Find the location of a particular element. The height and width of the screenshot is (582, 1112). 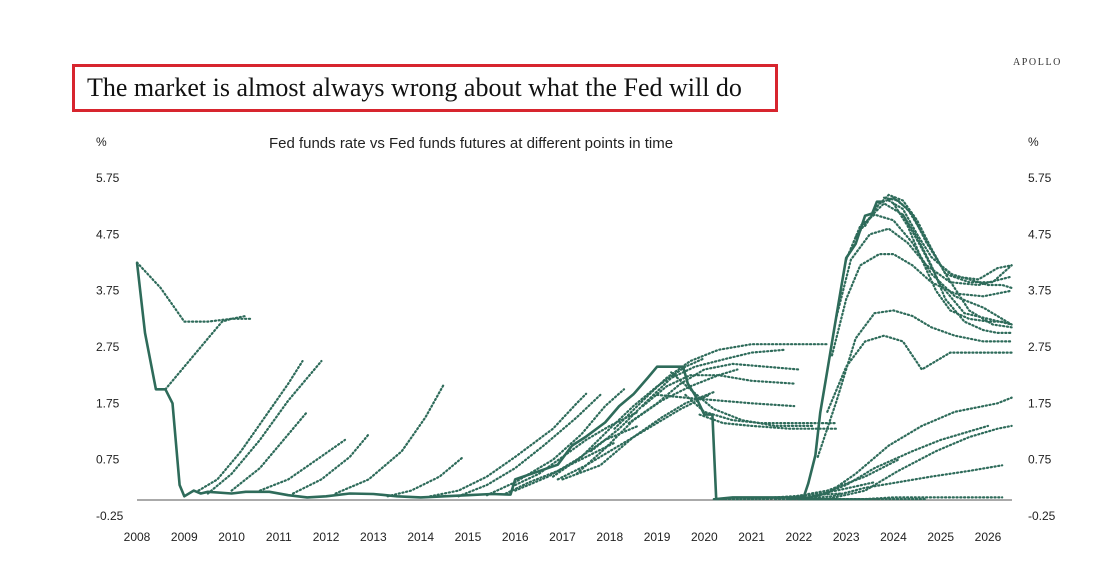

x-tick-label: 2018 is located at coordinates (609, 537).